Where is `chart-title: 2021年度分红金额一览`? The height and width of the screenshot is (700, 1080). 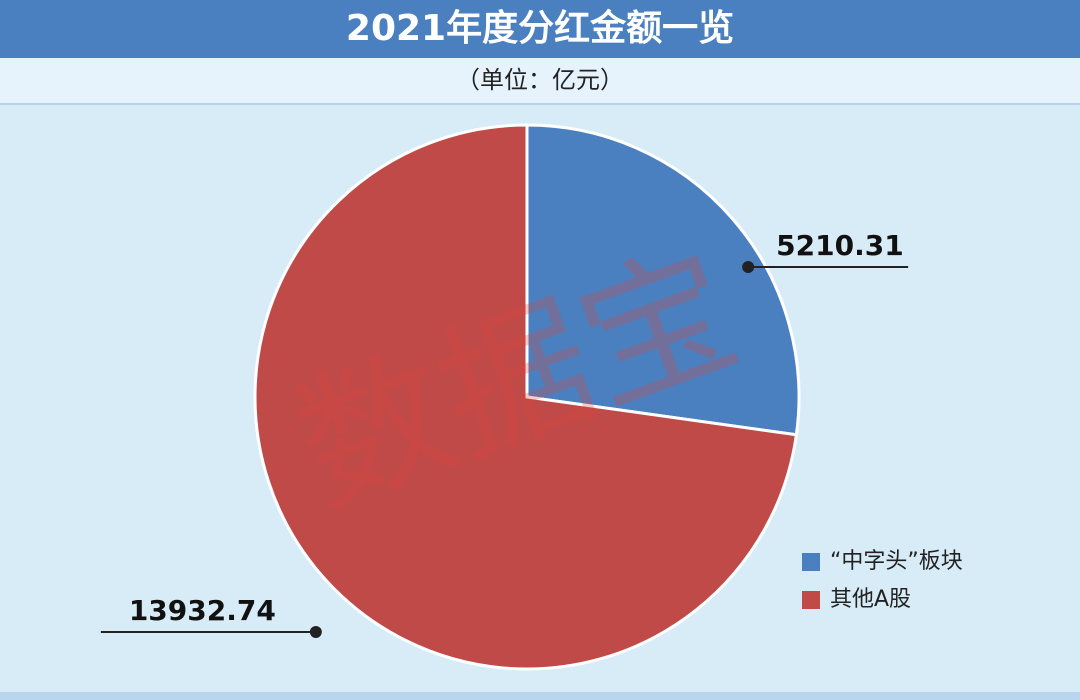 chart-title: 2021年度分红金额一览 is located at coordinates (540, 28).